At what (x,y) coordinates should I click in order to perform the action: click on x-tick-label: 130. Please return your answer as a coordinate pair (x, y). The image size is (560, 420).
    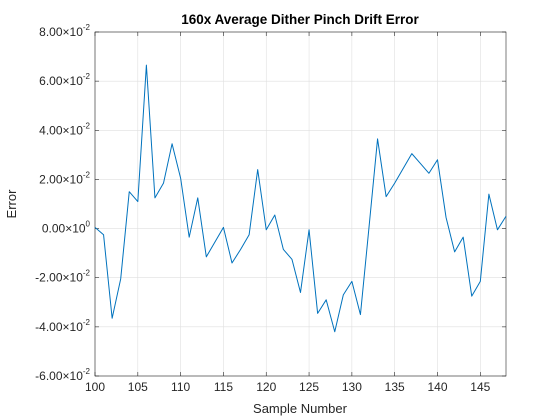
    Looking at the image, I should click on (352, 387).